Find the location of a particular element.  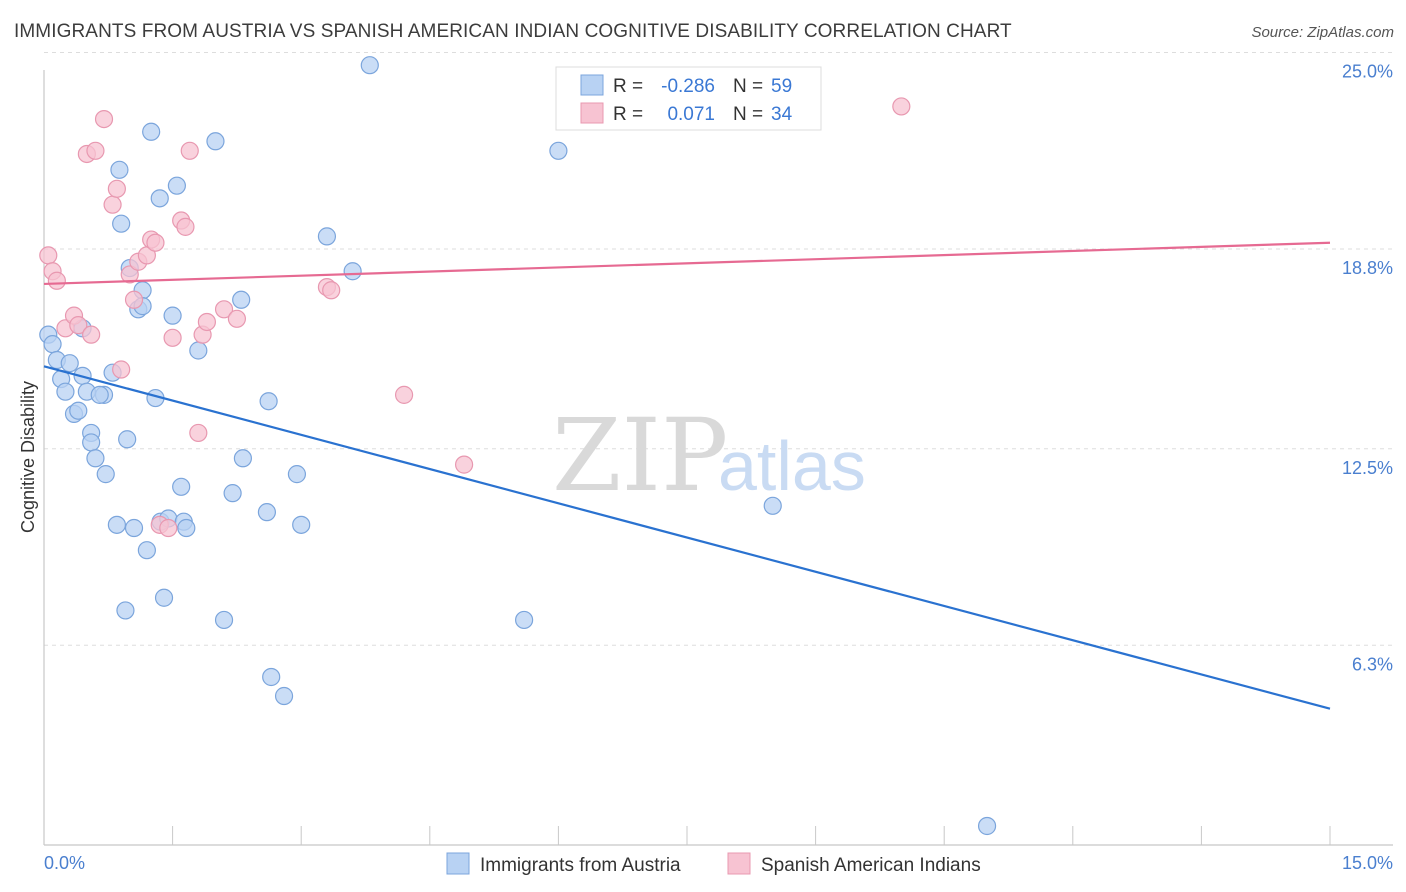

y-tick-labels: 6.3% 12.5% 18.8% 25.0% is located at coordinates (1367, 368).